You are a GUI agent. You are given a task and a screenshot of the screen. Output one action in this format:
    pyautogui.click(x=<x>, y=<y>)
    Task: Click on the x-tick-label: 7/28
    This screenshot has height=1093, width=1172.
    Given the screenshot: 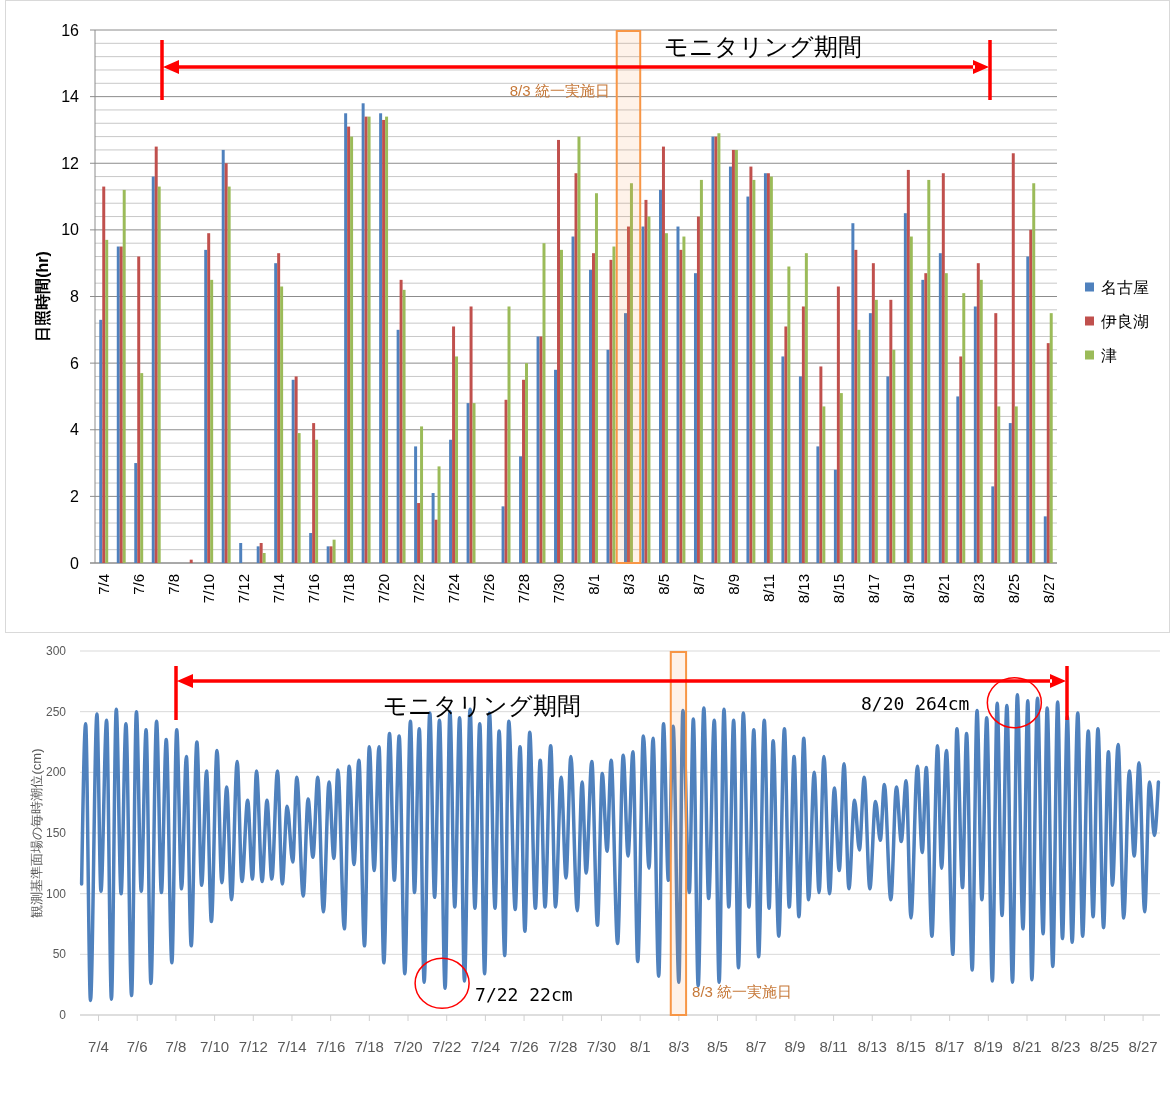 What is the action you would take?
    pyautogui.click(x=524, y=589)
    